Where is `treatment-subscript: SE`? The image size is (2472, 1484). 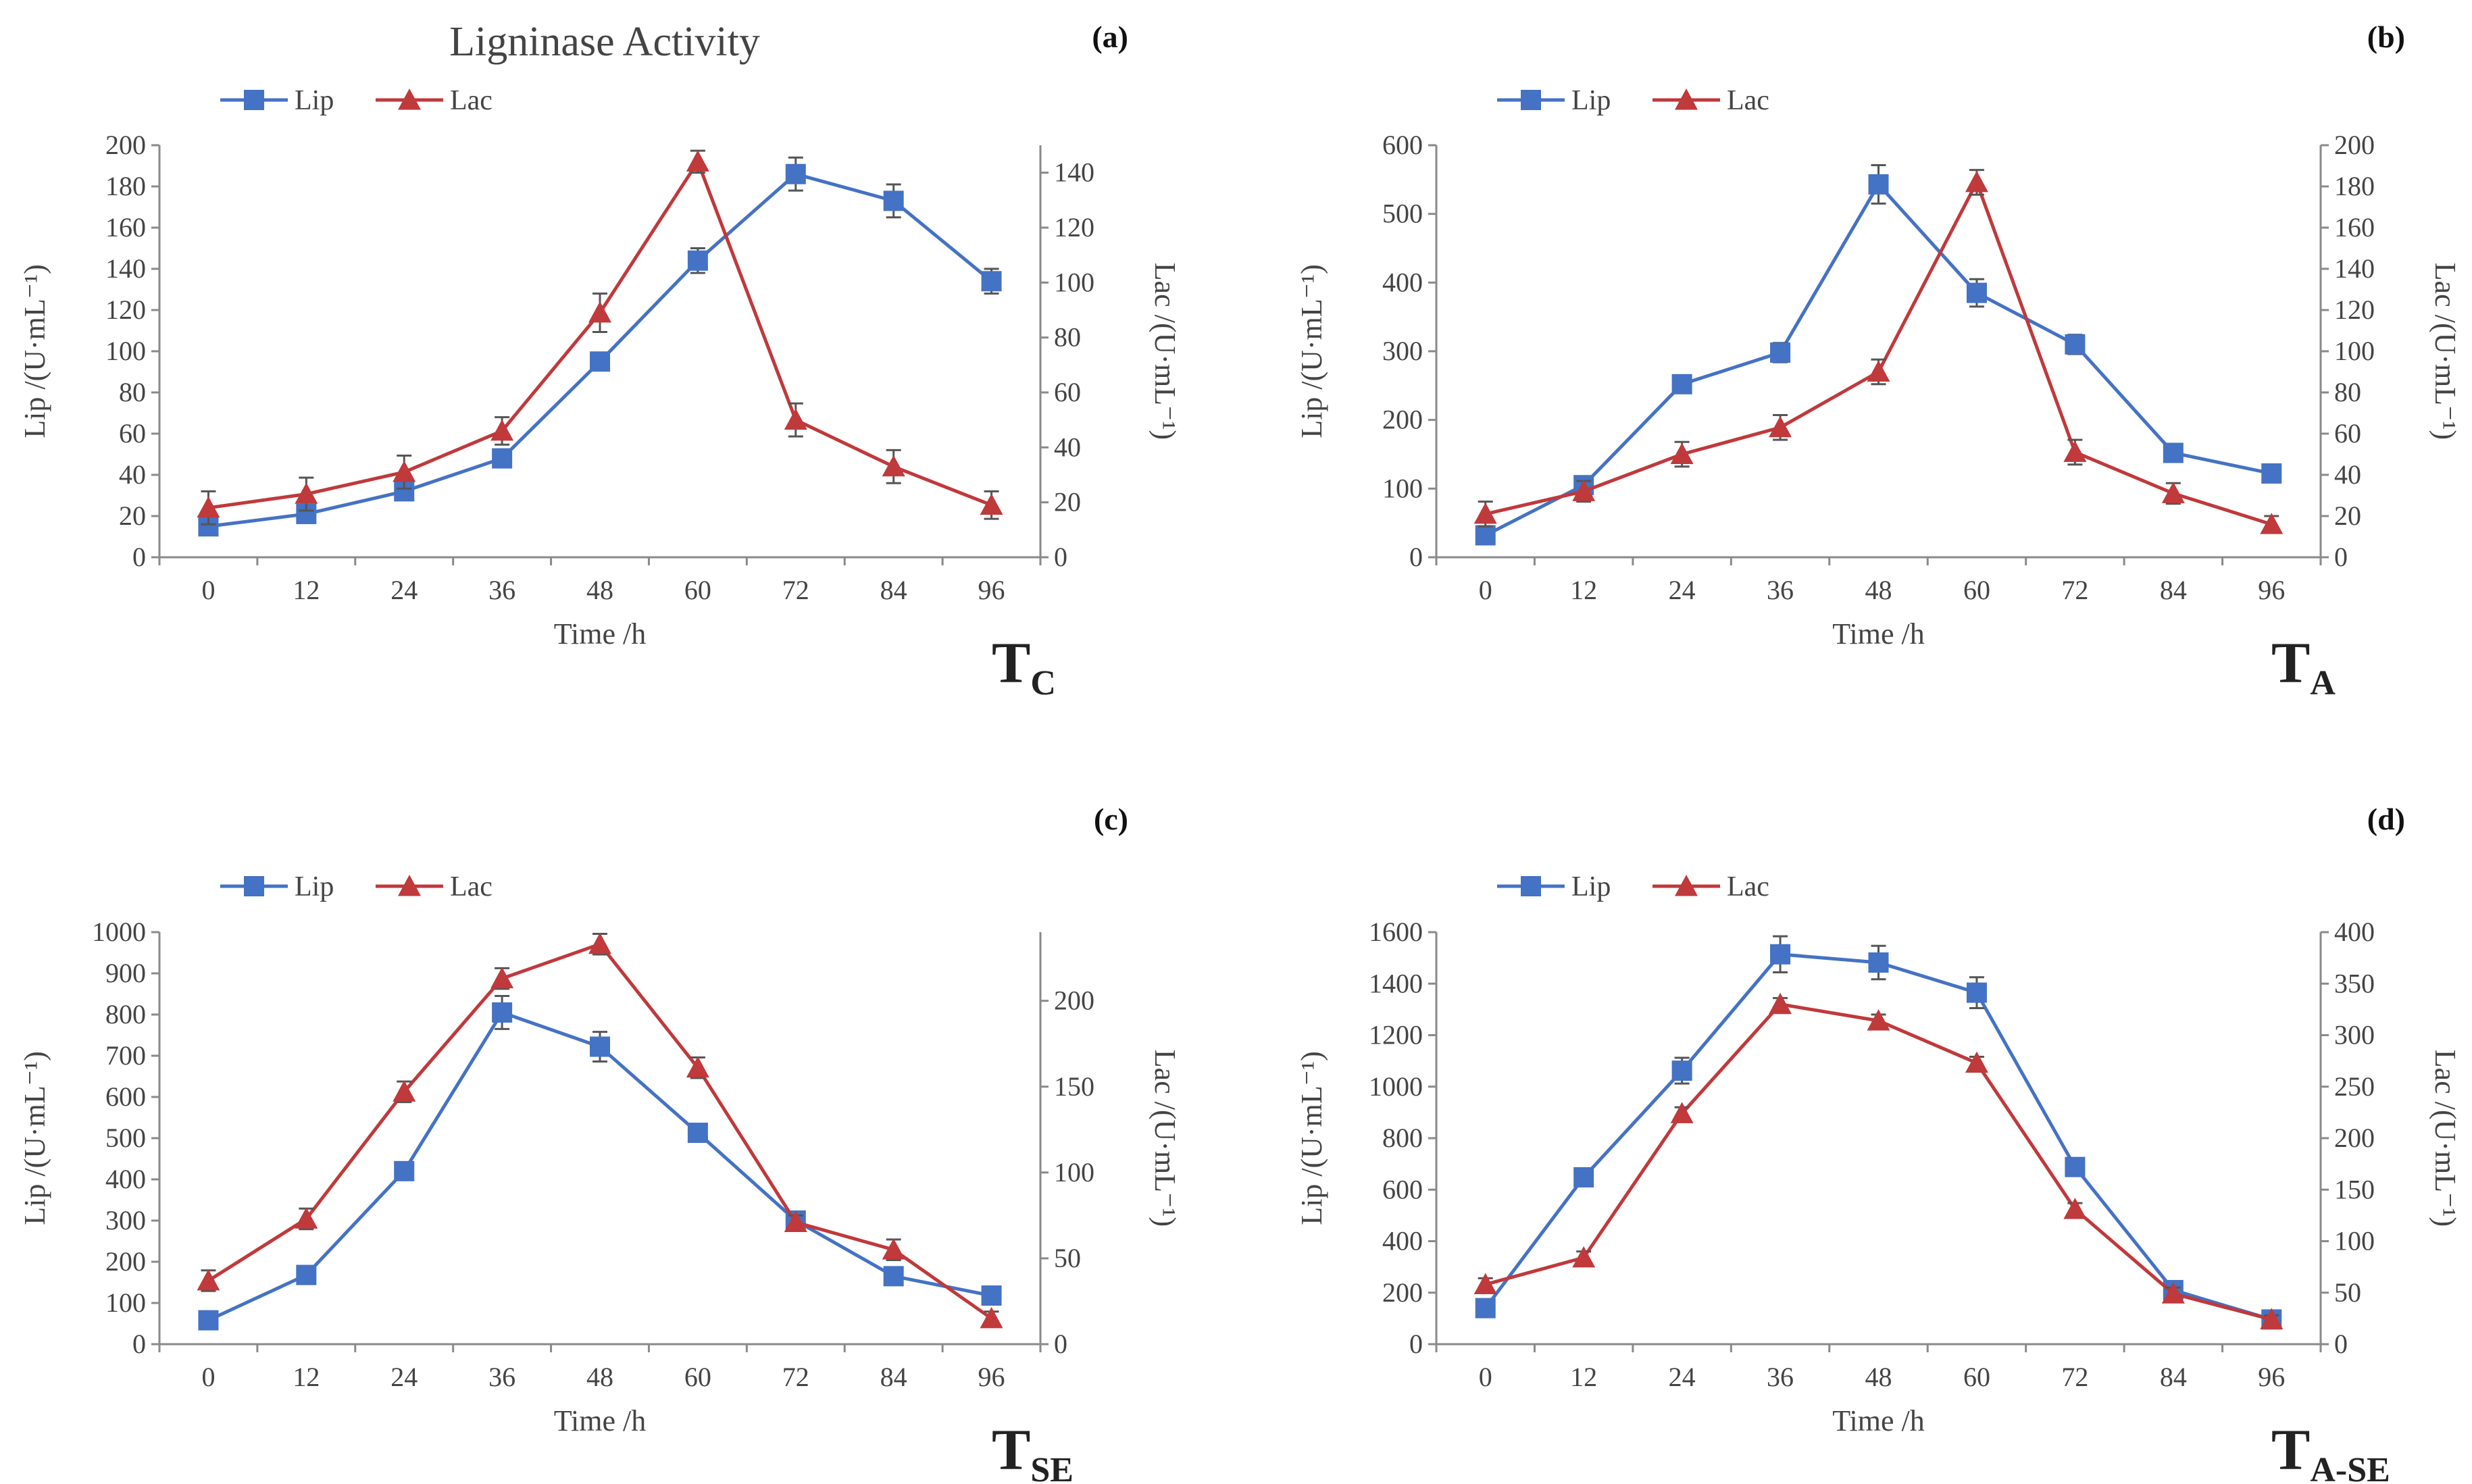
treatment-subscript: SE is located at coordinates (1052, 1467).